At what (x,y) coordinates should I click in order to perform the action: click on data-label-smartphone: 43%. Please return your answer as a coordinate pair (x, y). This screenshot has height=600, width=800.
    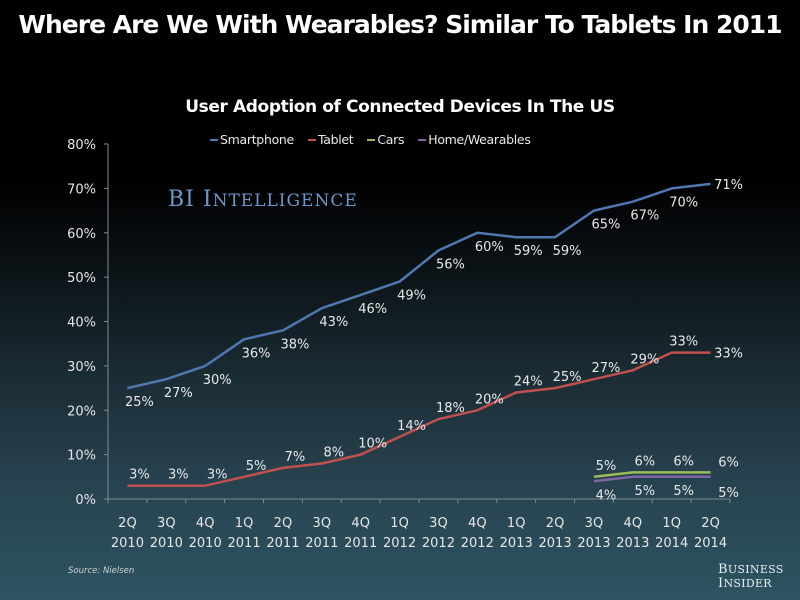
    Looking at the image, I should click on (333, 322).